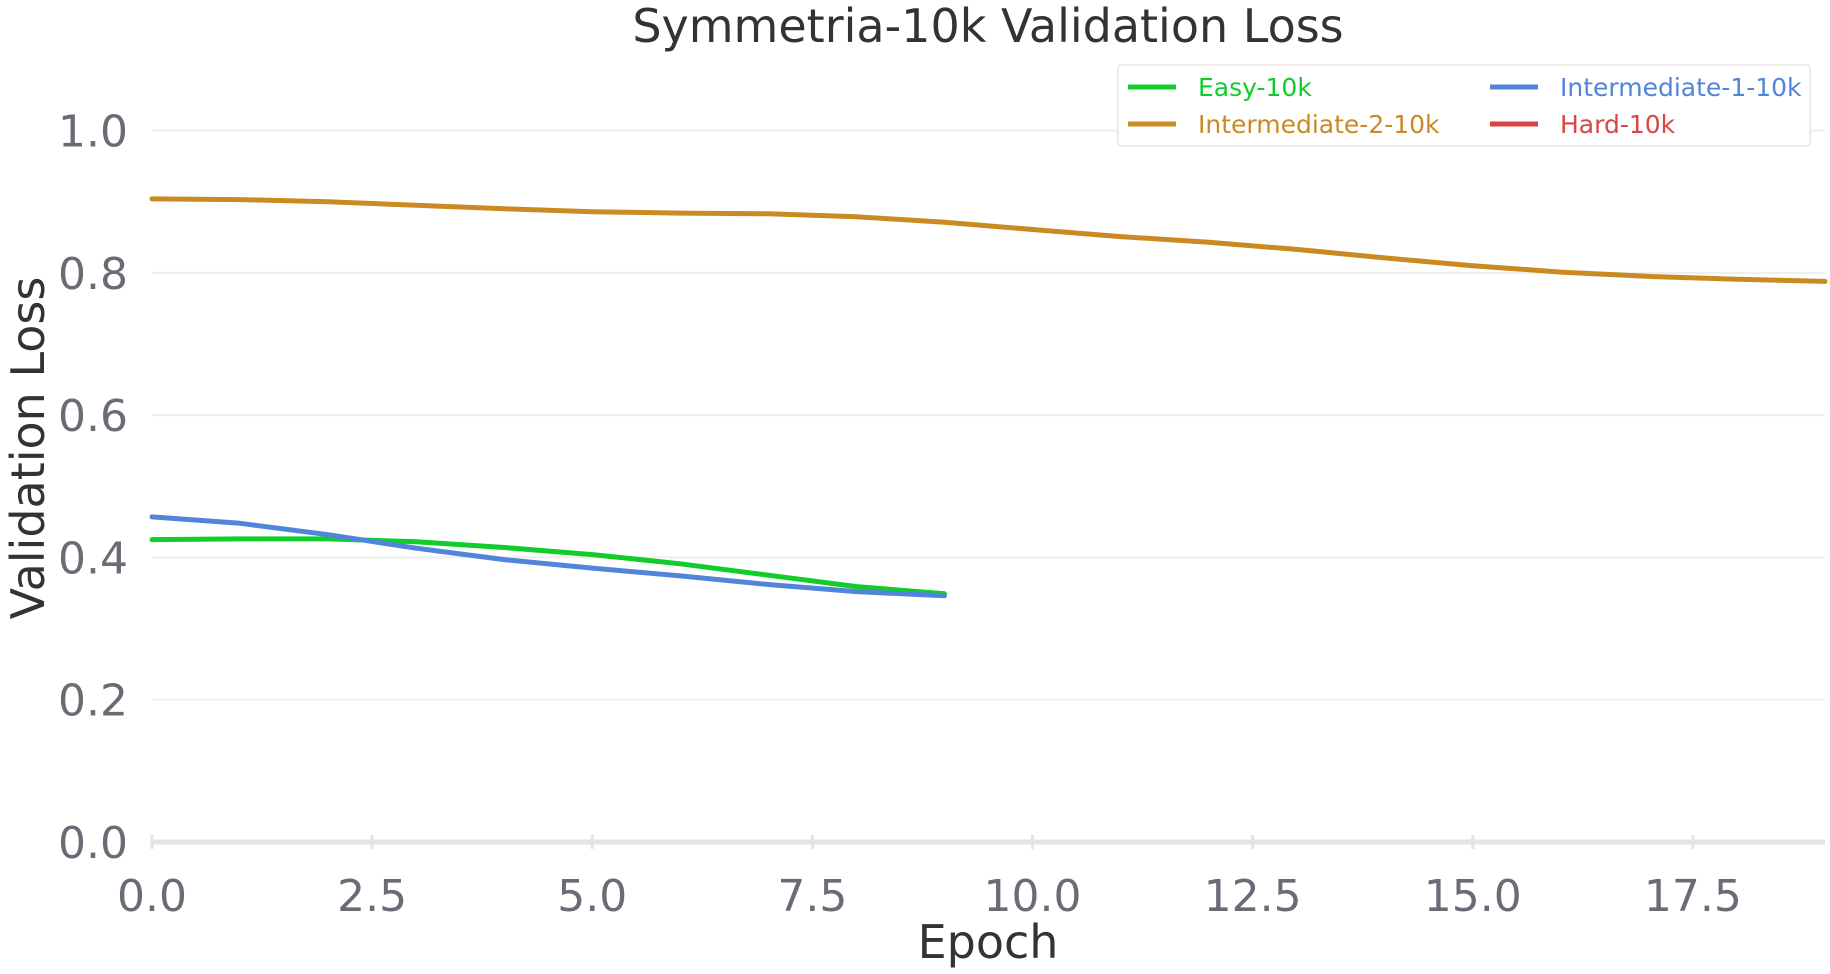 Image resolution: width=1830 pixels, height=974 pixels. I want to click on x-tick-label: 7.5, so click(812, 896).